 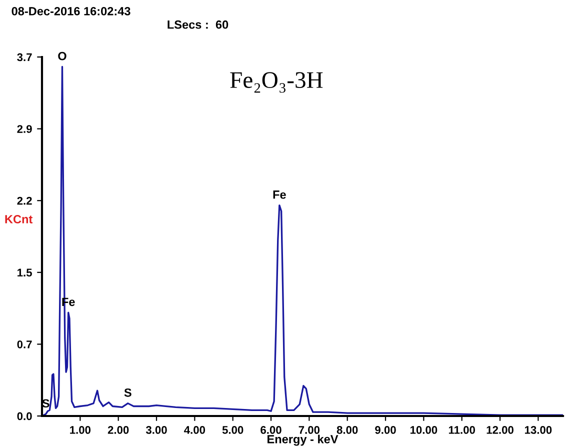 I want to click on y-tick-label: 2.2, so click(x=24, y=200).